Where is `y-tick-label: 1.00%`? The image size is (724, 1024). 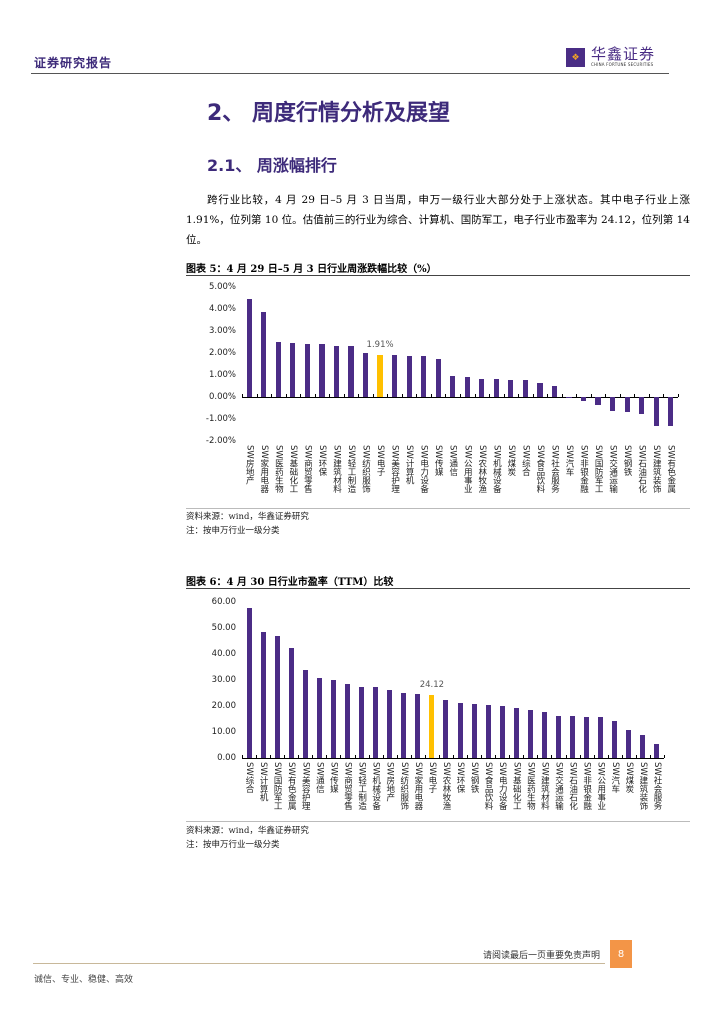
y-tick-label: 1.00% is located at coordinates (222, 375).